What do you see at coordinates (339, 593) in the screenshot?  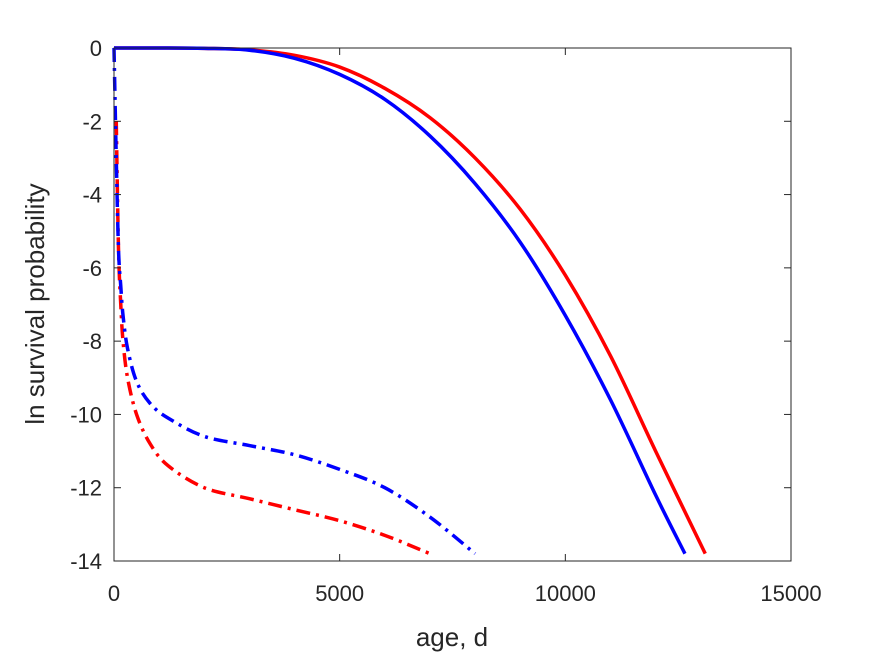 I see `x-tick-label: 5000` at bounding box center [339, 593].